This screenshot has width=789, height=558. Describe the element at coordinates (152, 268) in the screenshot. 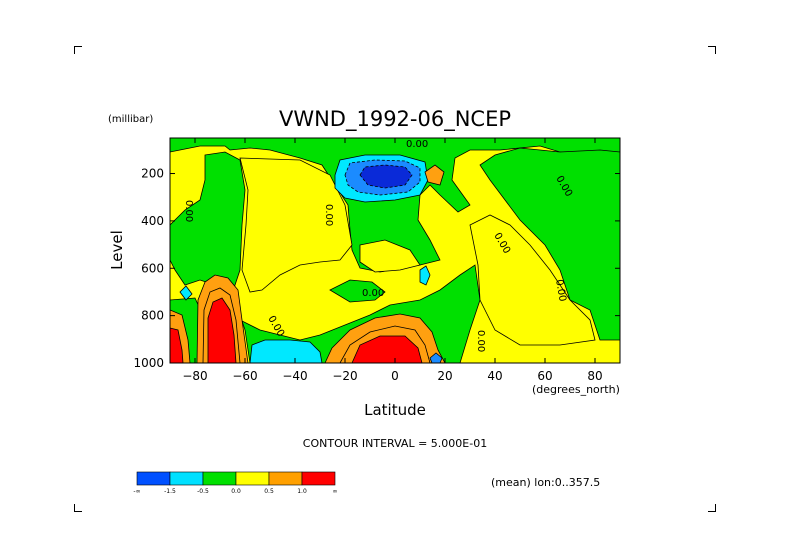

I see `y-tick-label: 600` at that location.